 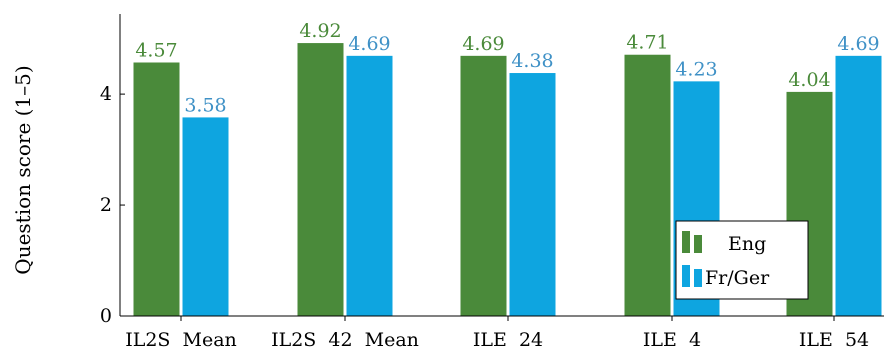 I want to click on legend-label: Eng, so click(x=747, y=244).